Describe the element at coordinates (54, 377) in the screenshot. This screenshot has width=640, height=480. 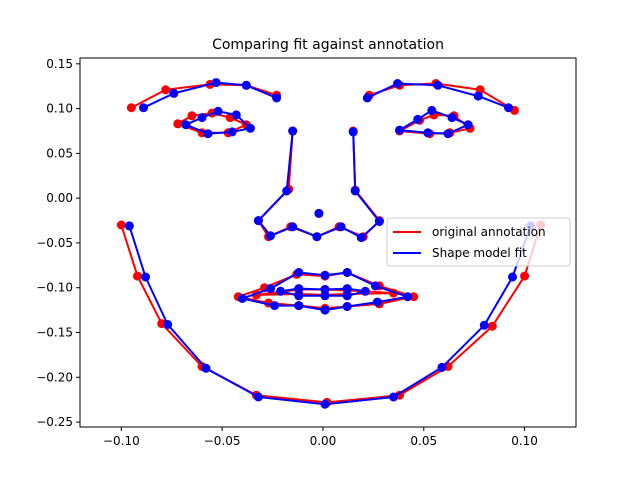
I see `y-tick-label-7: −0.20` at that location.